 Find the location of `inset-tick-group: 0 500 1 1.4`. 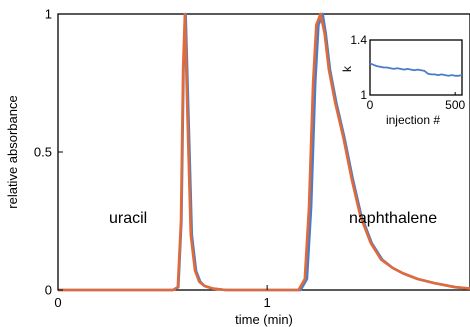

inset-tick-group: 0 500 1 1.4 is located at coordinates (407, 72).